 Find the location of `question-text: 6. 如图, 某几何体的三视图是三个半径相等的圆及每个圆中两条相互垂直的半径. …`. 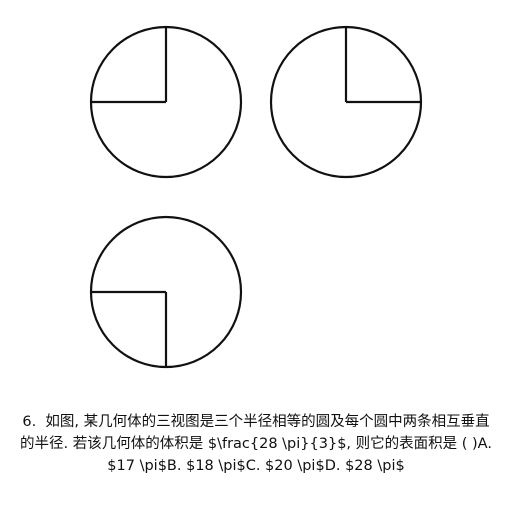

question-text: 6. 如图, 某几何体的三视图是三个半径相等的圆及每个圆中两条相互垂直的半径. … is located at coordinates (258, 444).